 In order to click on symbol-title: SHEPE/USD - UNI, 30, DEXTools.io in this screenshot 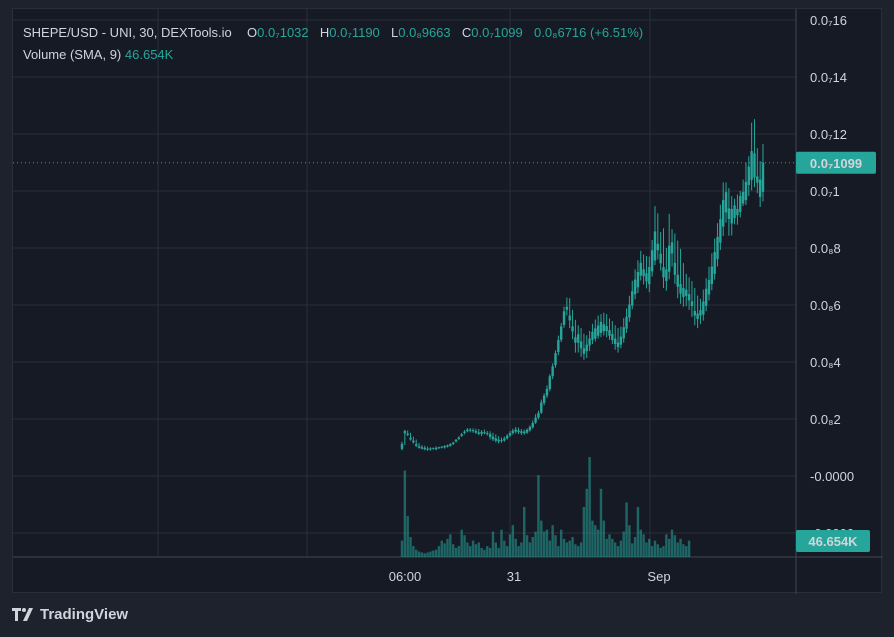, I will do `click(127, 32)`.